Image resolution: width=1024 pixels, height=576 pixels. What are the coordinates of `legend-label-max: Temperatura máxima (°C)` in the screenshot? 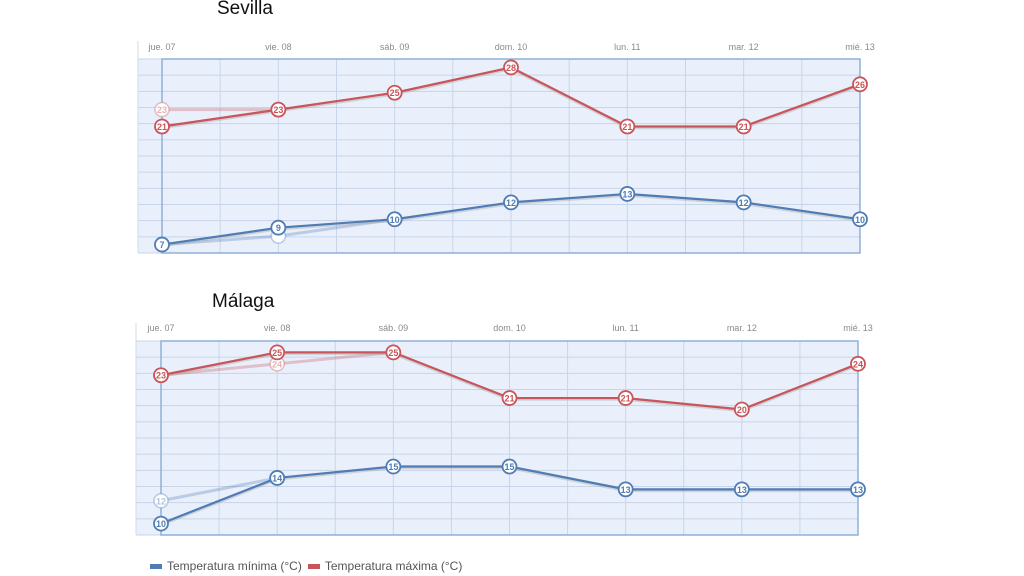 It's located at (393, 566).